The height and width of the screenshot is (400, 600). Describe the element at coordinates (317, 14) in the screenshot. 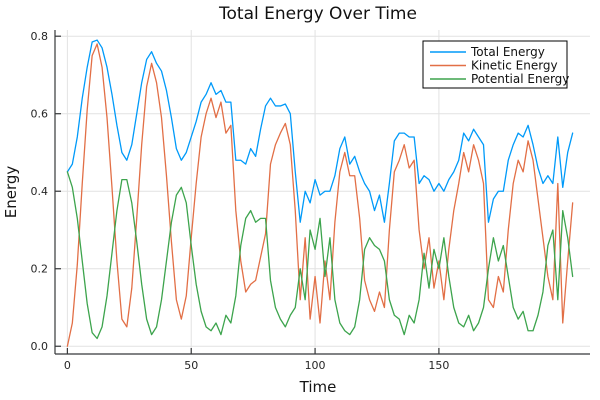

I see `chart-title: Total Energy Over Time` at that location.